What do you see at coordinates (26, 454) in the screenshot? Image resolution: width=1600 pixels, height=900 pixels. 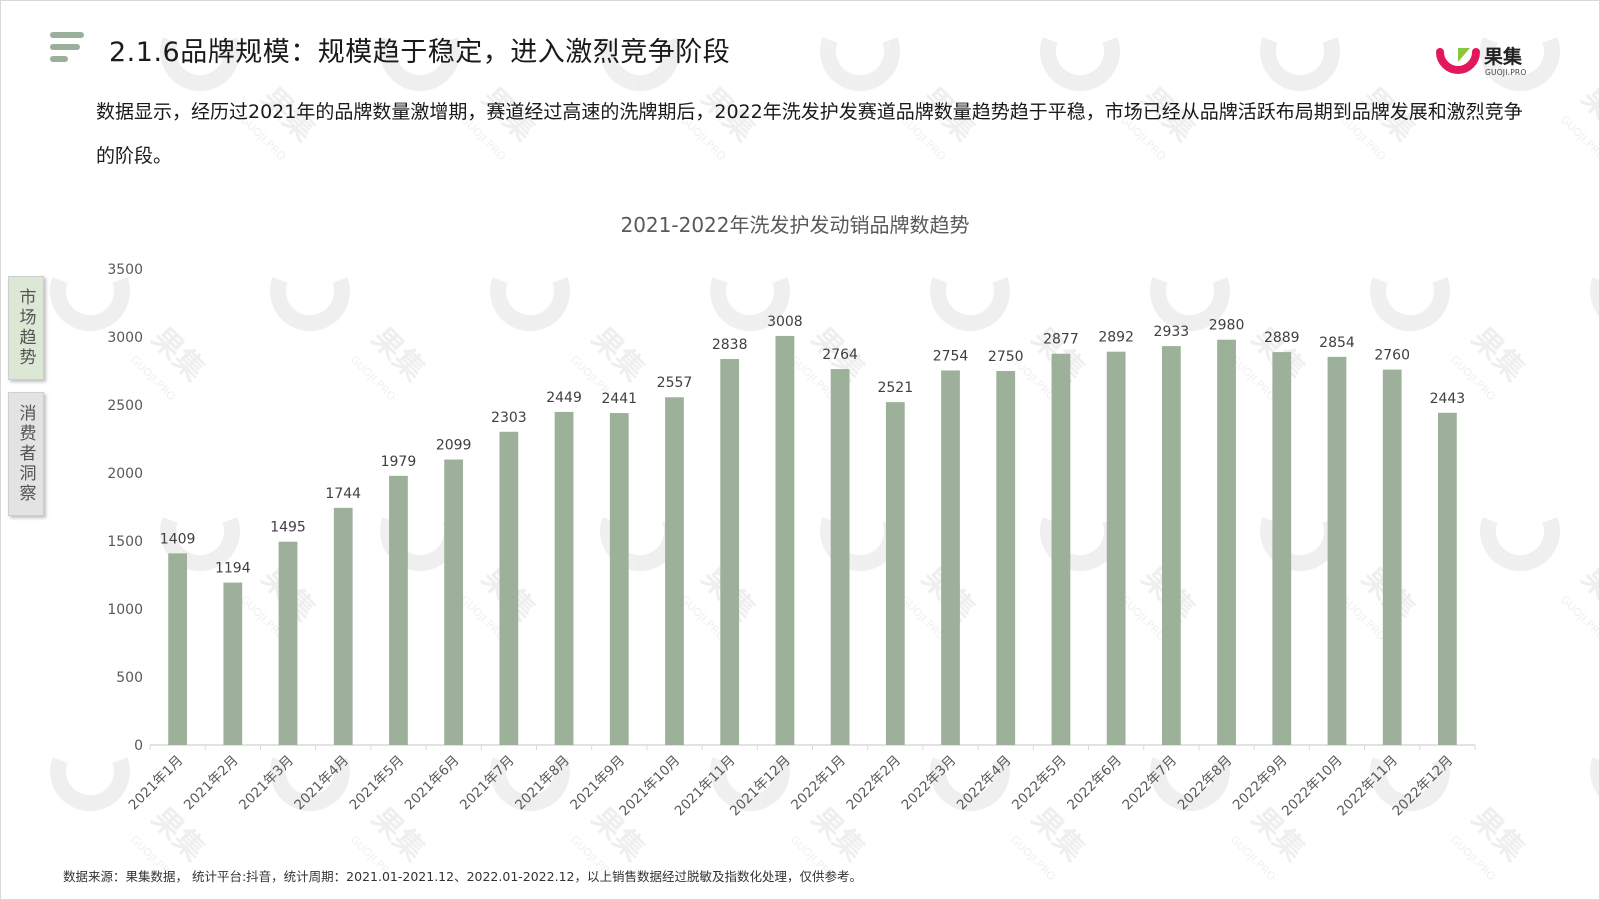 I see `side-tab-consumer-insight: 消费者洞察` at bounding box center [26, 454].